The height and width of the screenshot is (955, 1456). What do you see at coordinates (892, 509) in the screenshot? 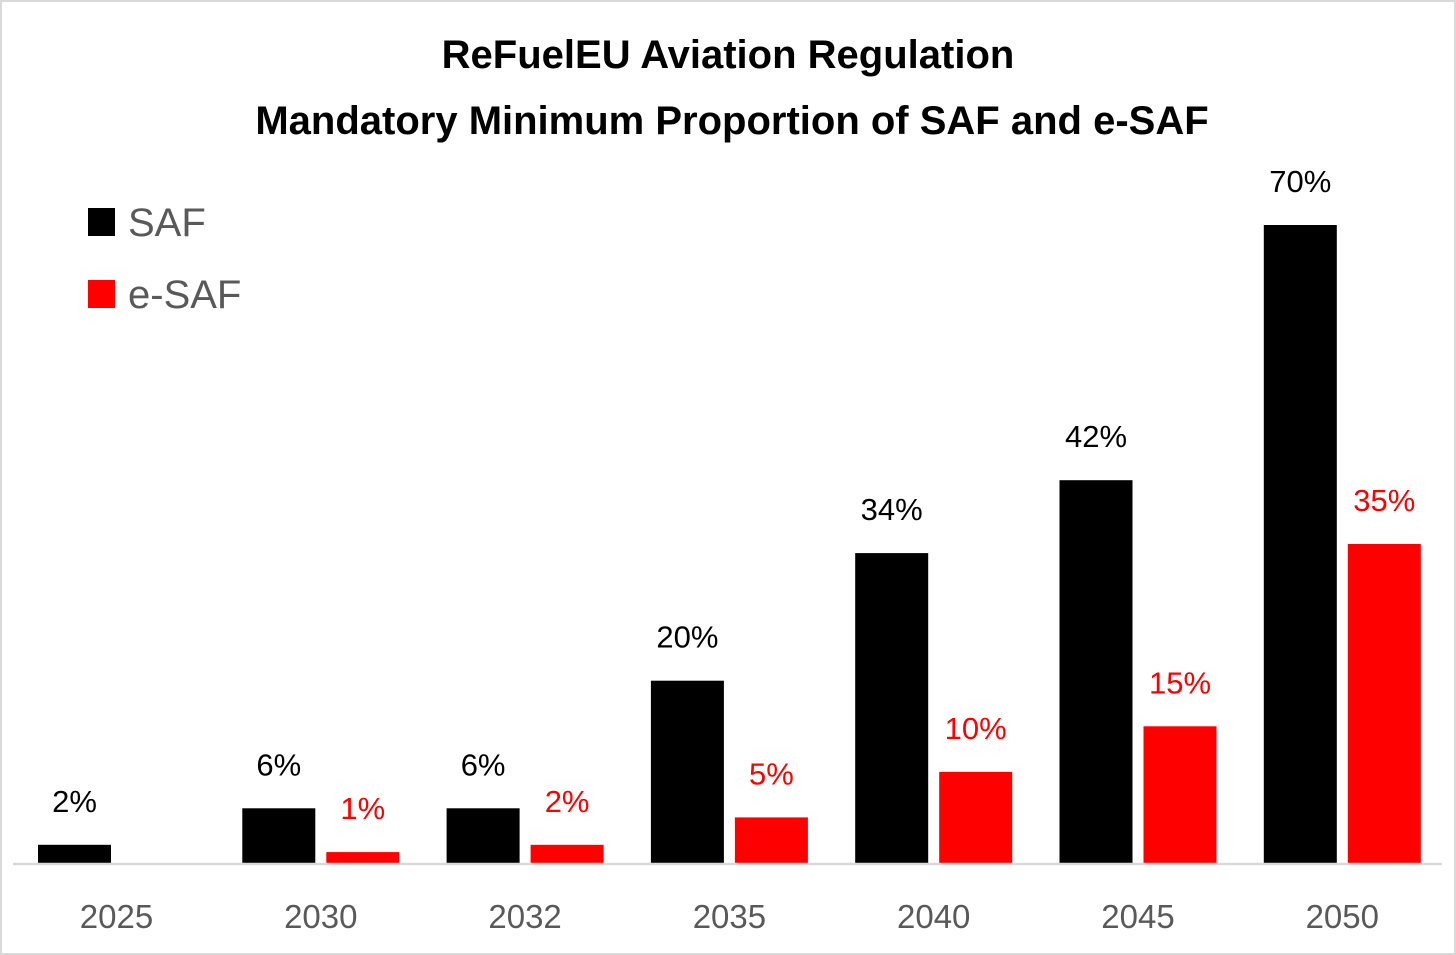
I see `data-label-saf-2040: 34%` at bounding box center [892, 509].